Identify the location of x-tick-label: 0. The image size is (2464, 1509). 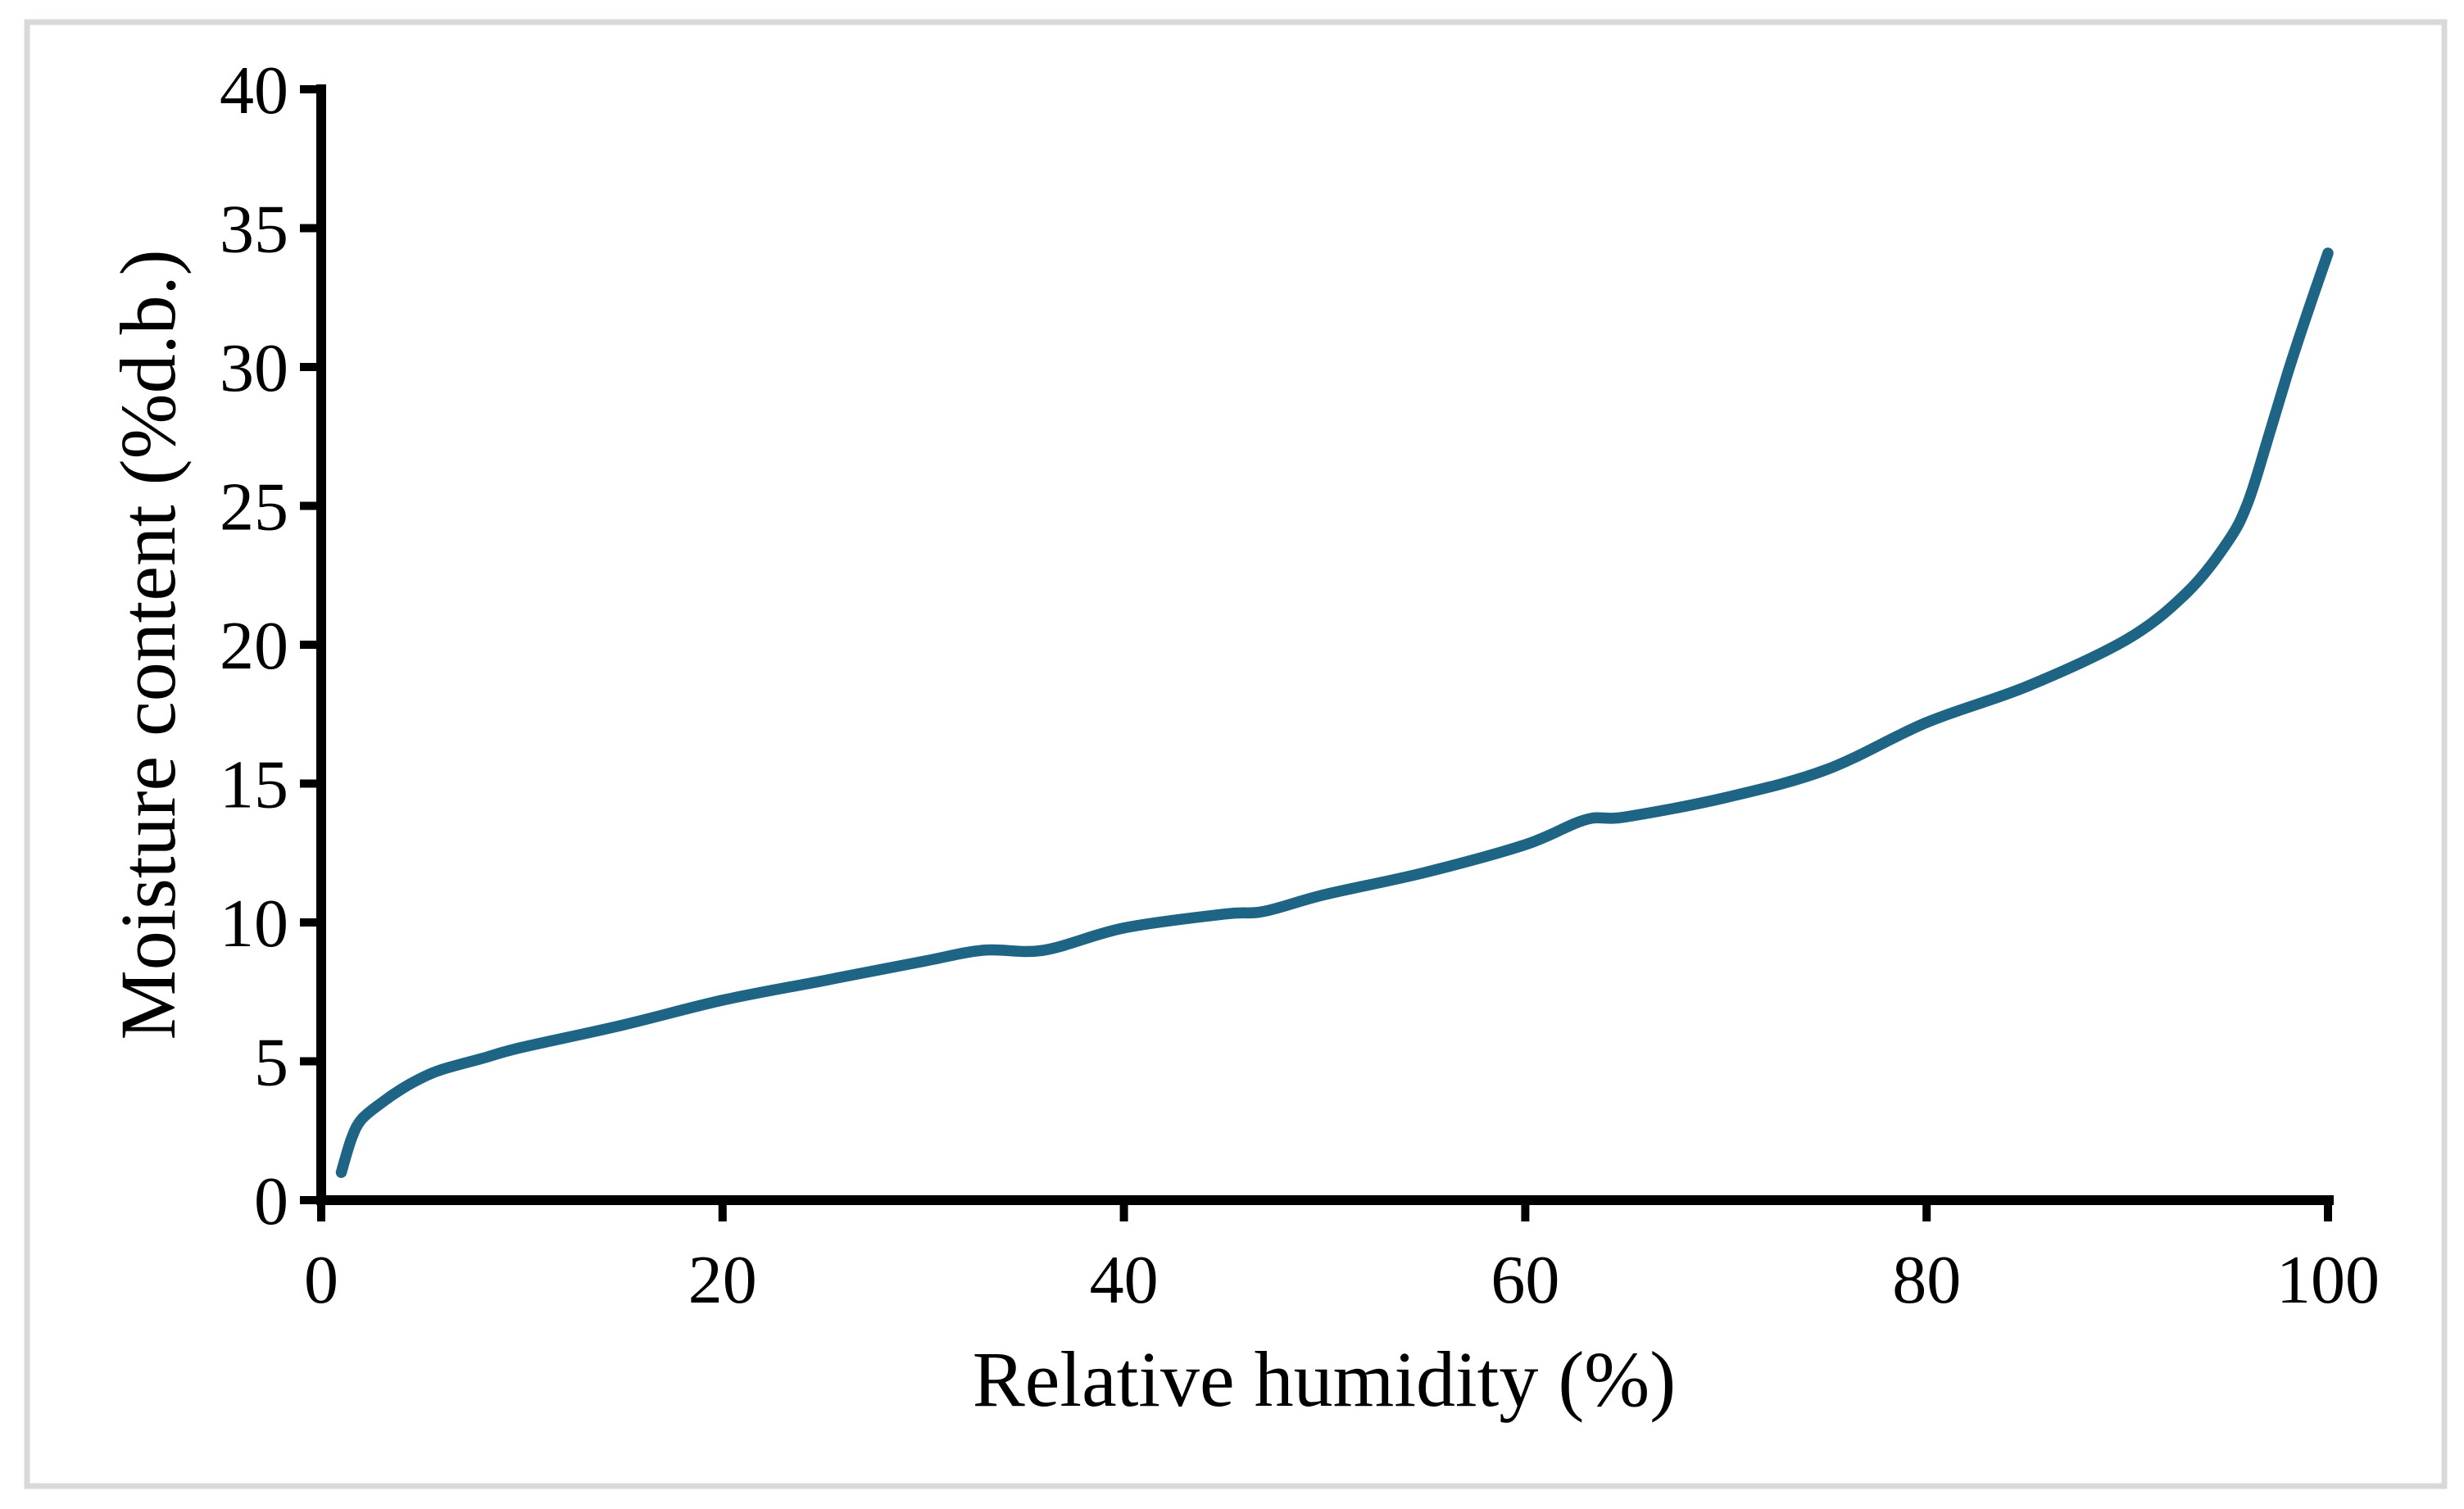
(321, 1280).